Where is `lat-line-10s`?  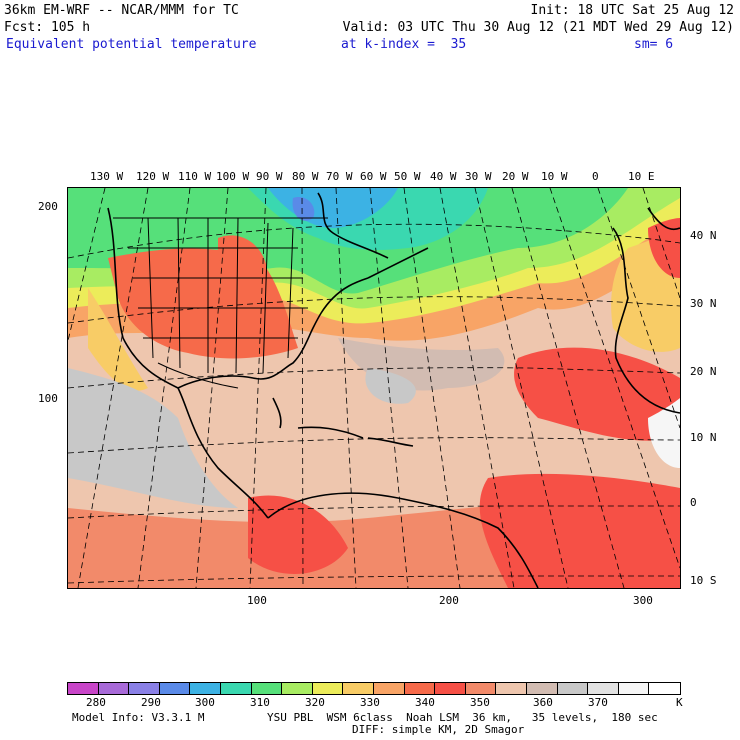
lat-line-10s is located at coordinates (374, 579).